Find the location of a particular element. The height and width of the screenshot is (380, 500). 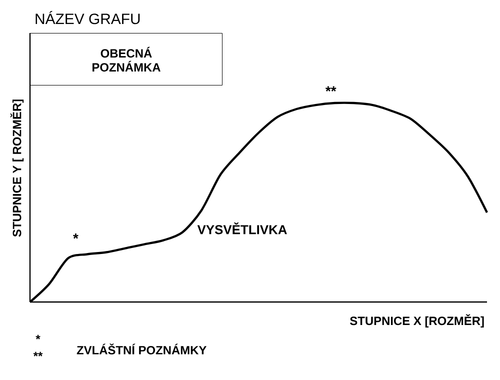

text: ZVLÁŠTNÍ POZNÁMKY is located at coordinates (141, 349).